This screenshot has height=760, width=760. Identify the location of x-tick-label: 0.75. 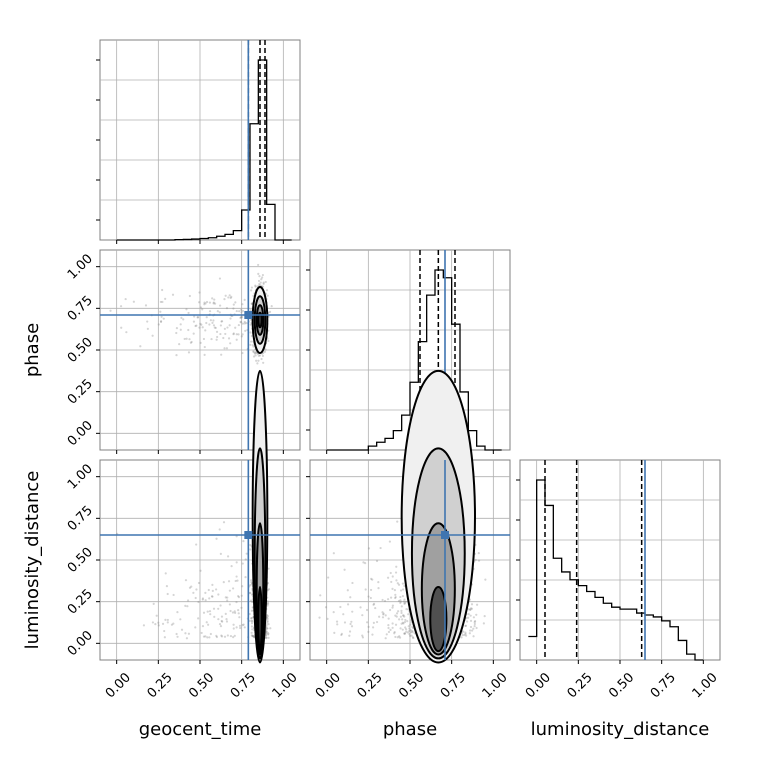
(663, 685).